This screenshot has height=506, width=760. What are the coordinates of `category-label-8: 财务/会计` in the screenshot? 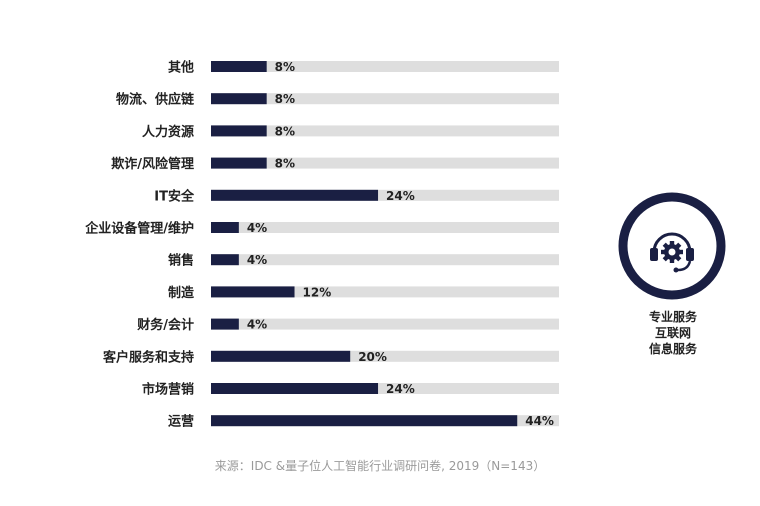 It's located at (165, 325).